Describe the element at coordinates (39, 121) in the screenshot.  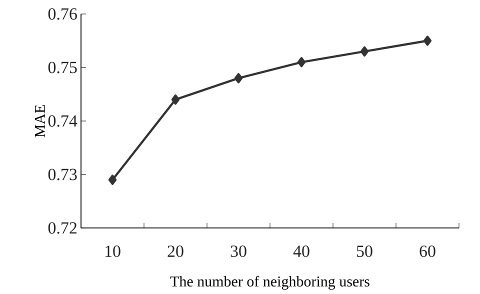
I see `y-axis-title: MAE` at that location.